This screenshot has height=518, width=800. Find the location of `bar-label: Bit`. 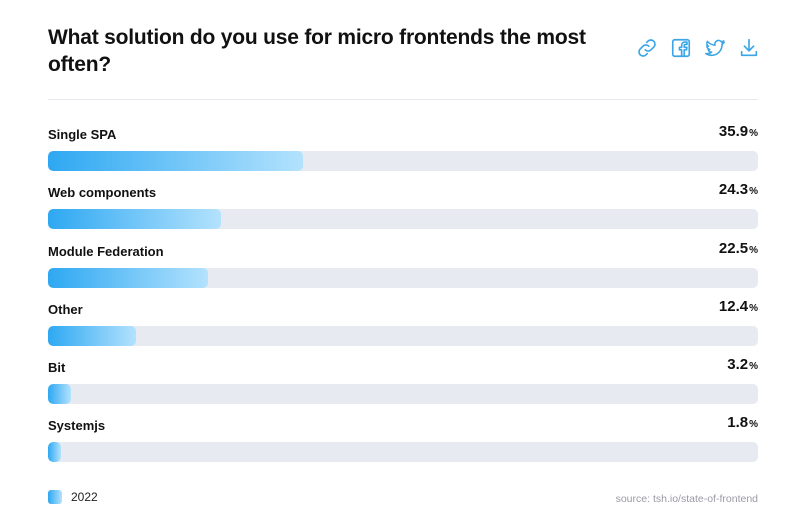

bar-label: Bit is located at coordinates (57, 368).